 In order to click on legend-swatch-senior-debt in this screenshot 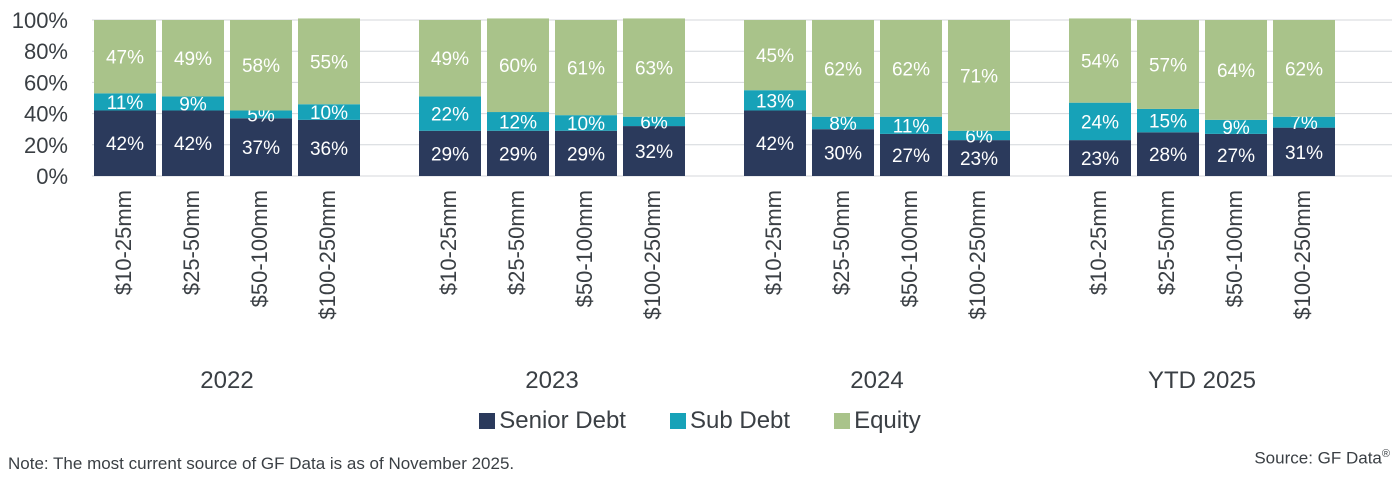, I will do `click(487, 421)`.